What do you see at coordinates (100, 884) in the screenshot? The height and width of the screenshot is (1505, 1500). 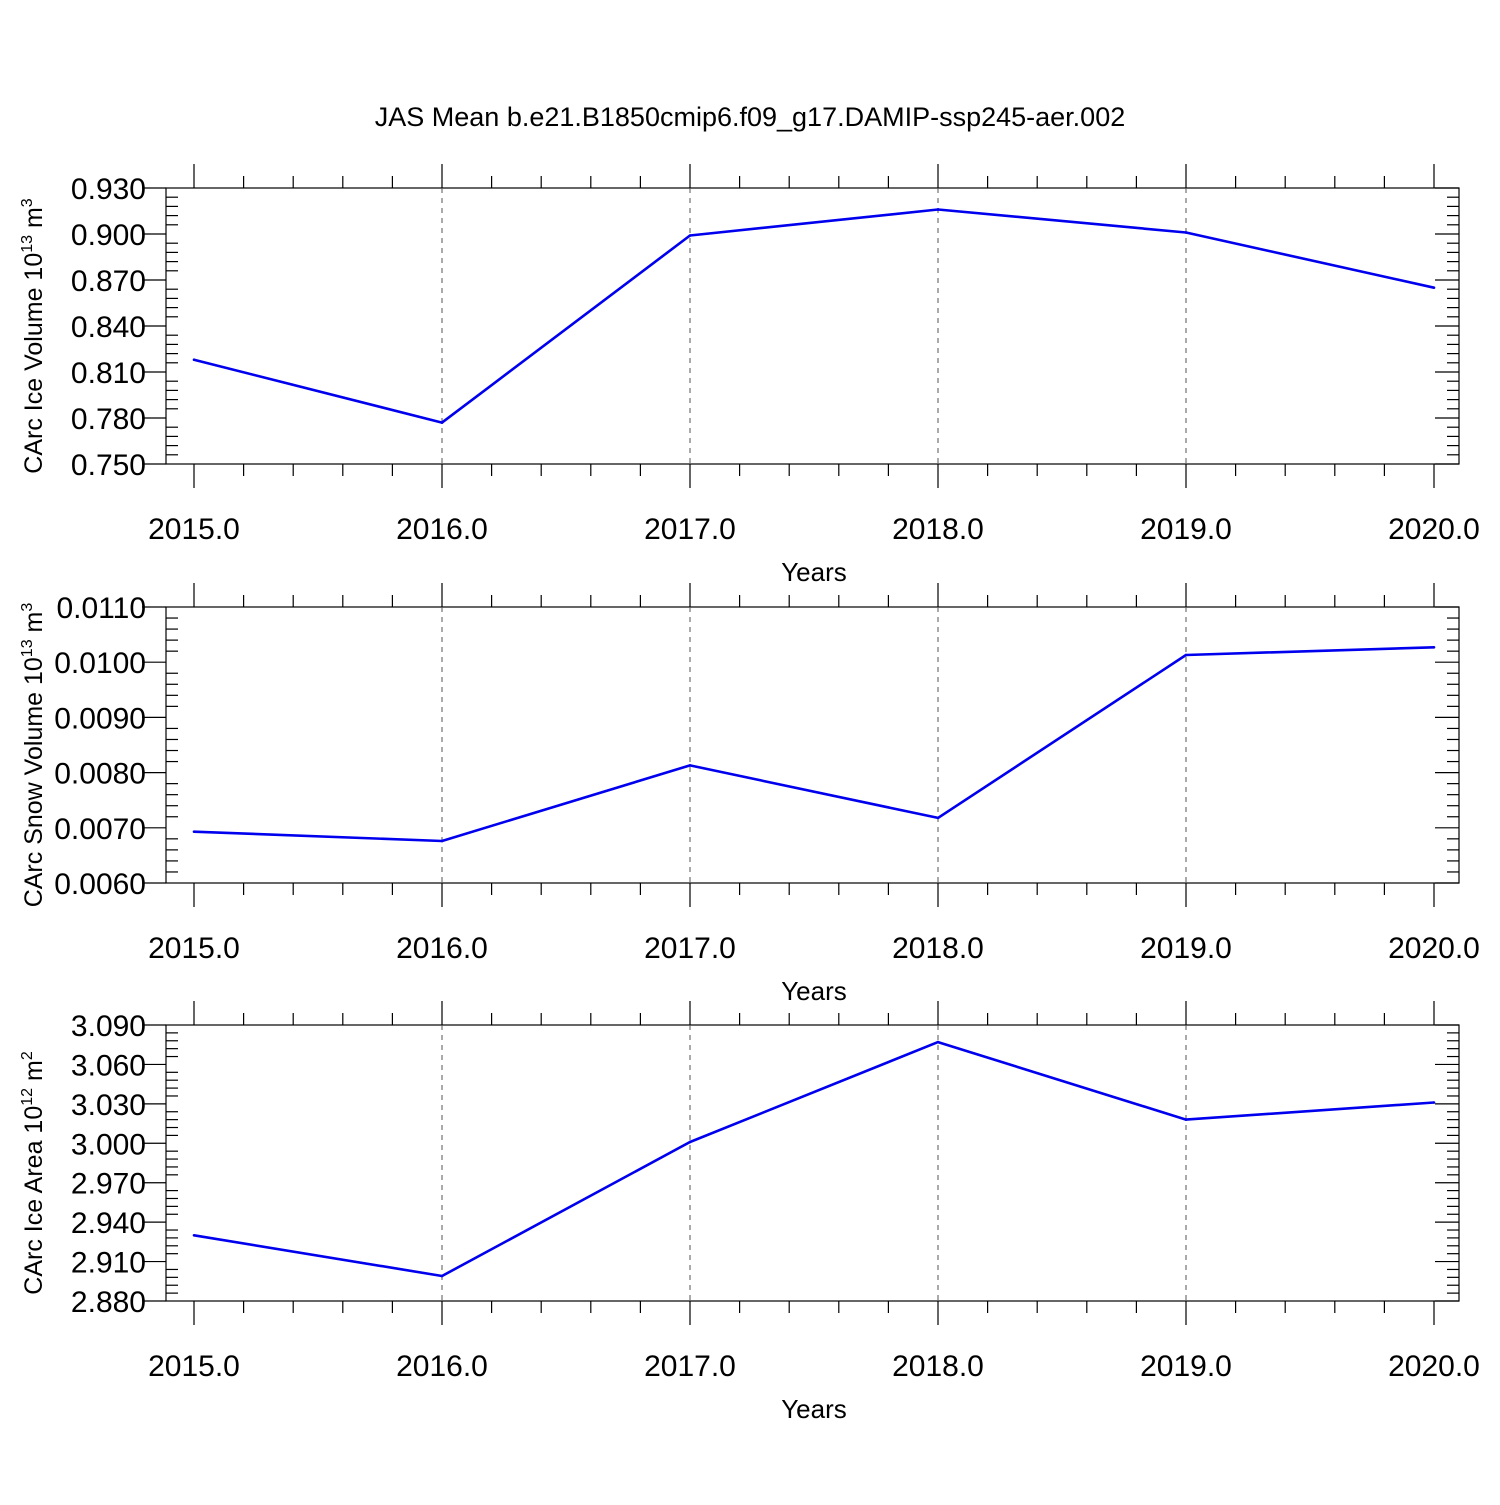 I see `y-tick-label: 0.0060` at bounding box center [100, 884].